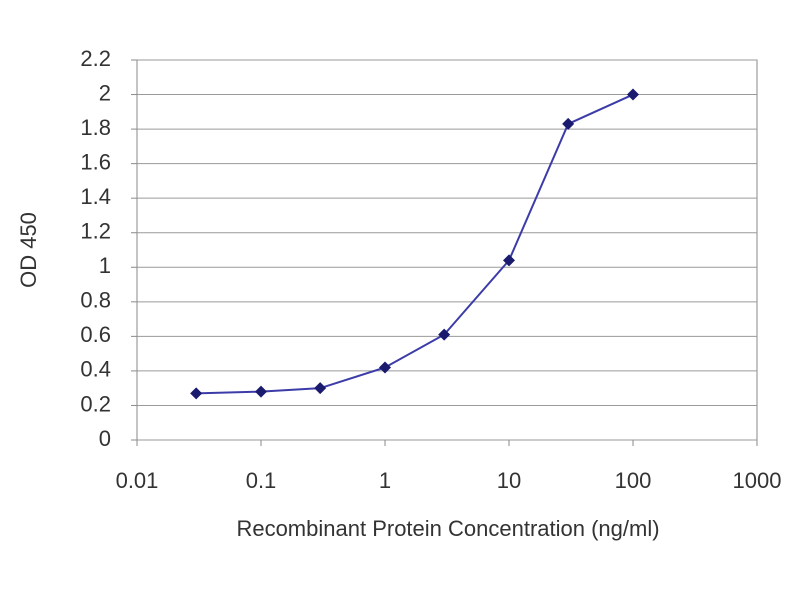 The image size is (800, 600). I want to click on x-tick-label: 0.1, so click(261, 480).